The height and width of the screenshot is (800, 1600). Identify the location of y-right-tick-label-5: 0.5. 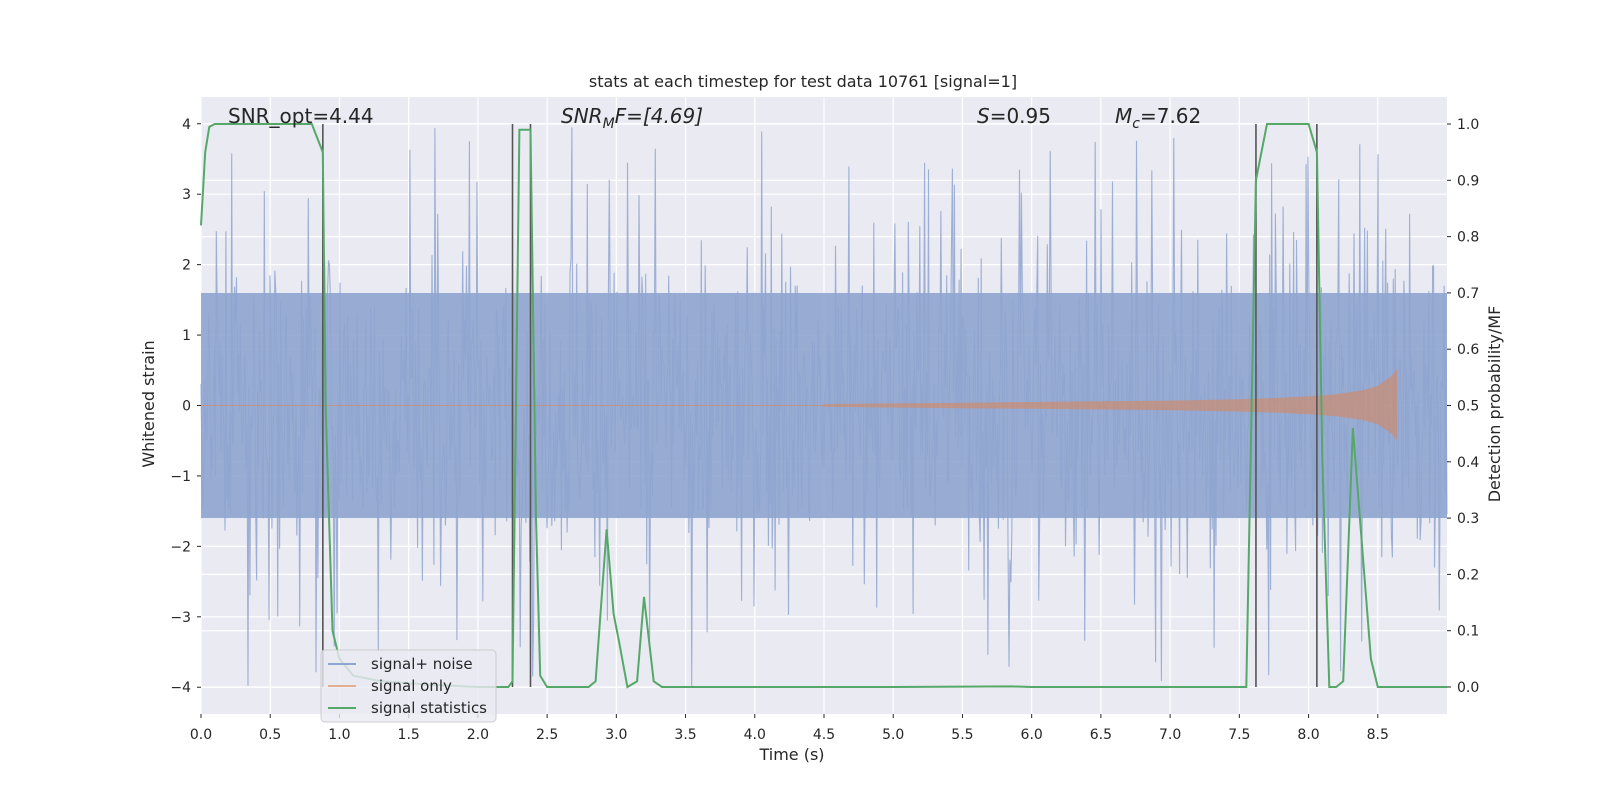
(1468, 407).